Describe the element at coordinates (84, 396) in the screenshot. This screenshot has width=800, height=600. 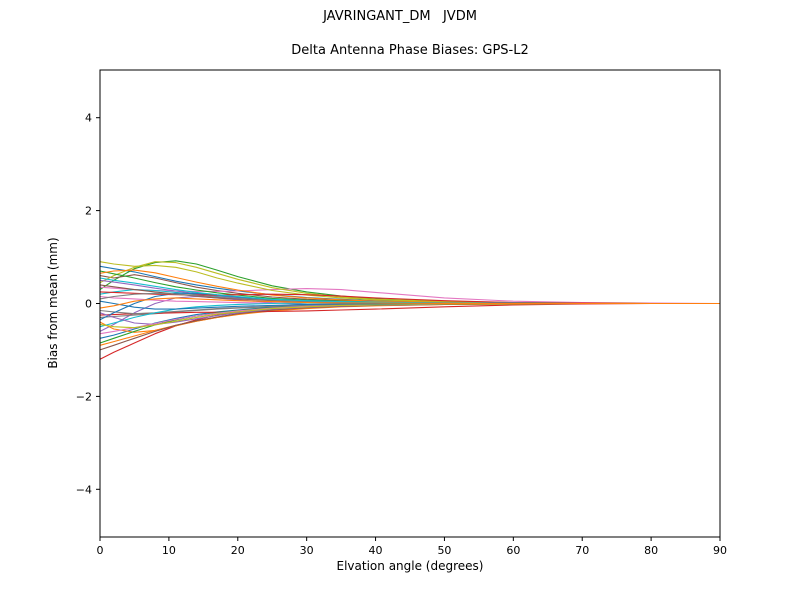
I see `y-tick-label: −2` at that location.